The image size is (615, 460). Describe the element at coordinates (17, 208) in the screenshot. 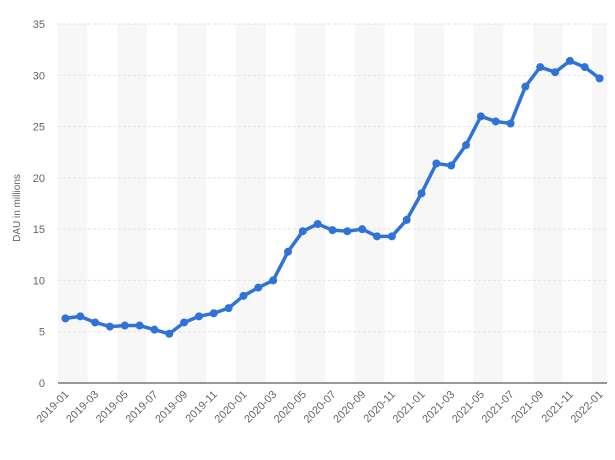

I see `y-axis-title: DAU in millions` at that location.